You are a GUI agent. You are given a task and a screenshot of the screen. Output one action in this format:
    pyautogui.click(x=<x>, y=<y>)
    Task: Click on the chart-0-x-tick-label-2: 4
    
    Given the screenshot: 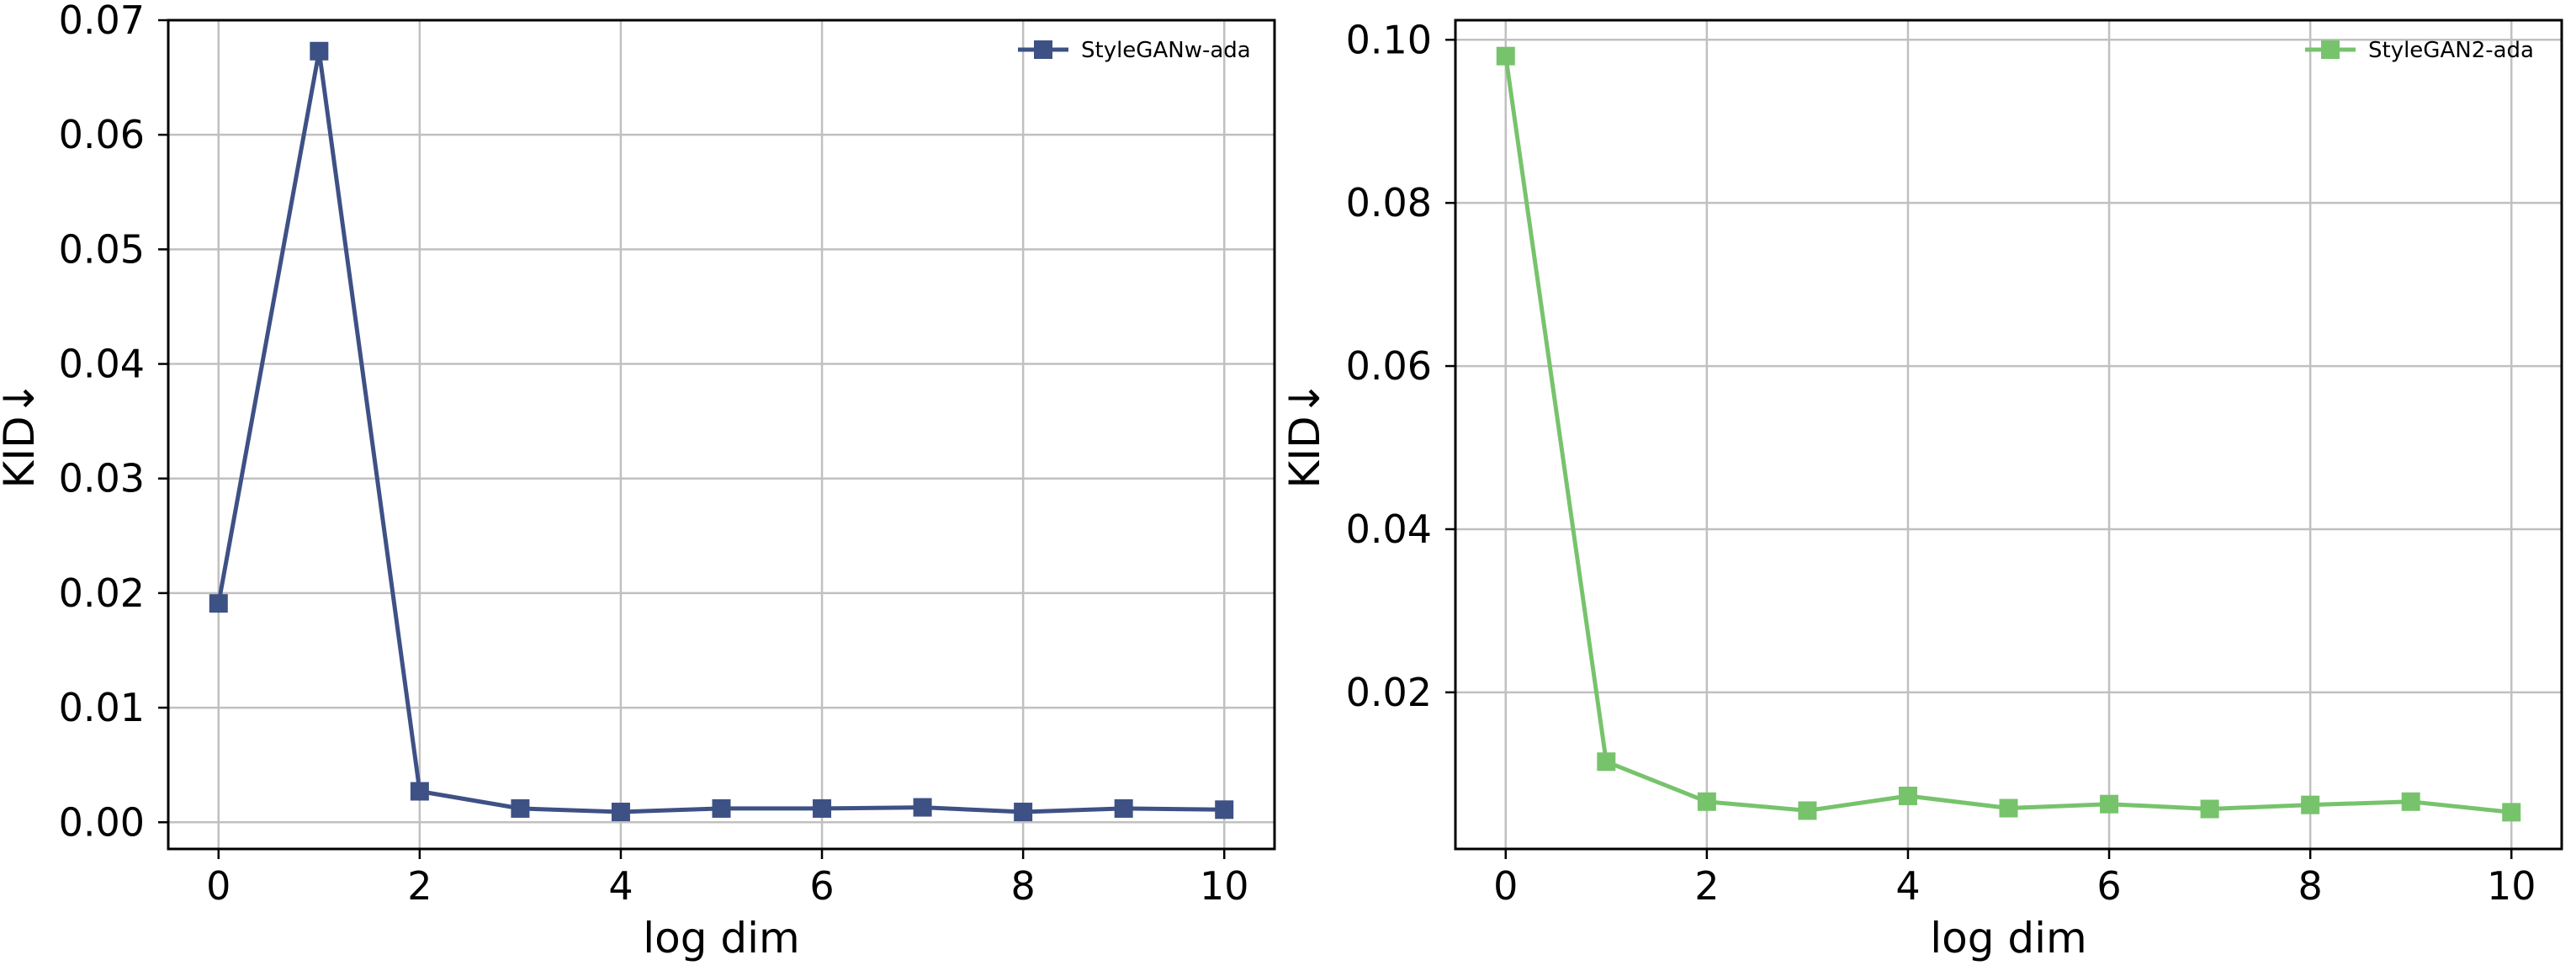 What is the action you would take?
    pyautogui.click(x=620, y=886)
    